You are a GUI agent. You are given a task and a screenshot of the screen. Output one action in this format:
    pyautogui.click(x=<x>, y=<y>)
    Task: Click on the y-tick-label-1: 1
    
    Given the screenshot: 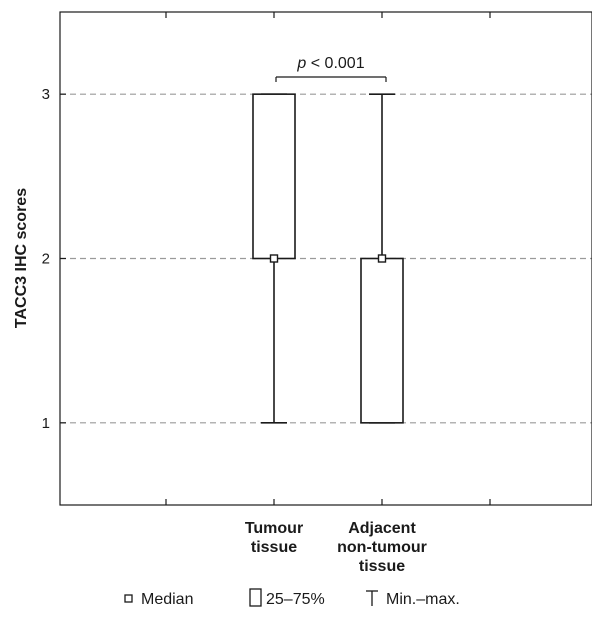 What is the action you would take?
    pyautogui.click(x=46, y=423)
    